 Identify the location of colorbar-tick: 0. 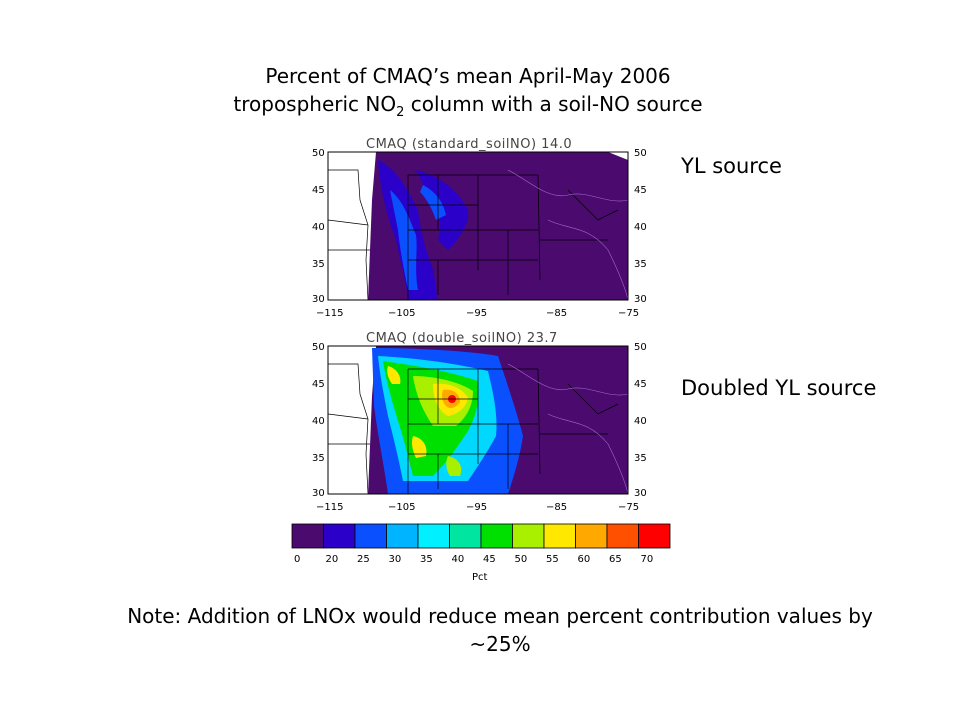
(297, 559).